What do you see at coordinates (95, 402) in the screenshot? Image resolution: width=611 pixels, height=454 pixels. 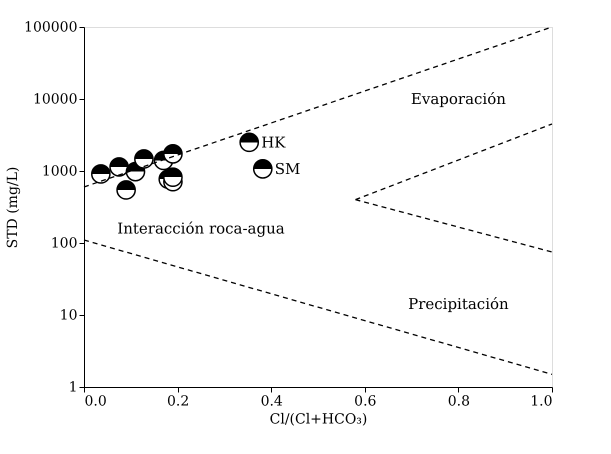 I see `x-tick-label: 0.0` at bounding box center [95, 402].